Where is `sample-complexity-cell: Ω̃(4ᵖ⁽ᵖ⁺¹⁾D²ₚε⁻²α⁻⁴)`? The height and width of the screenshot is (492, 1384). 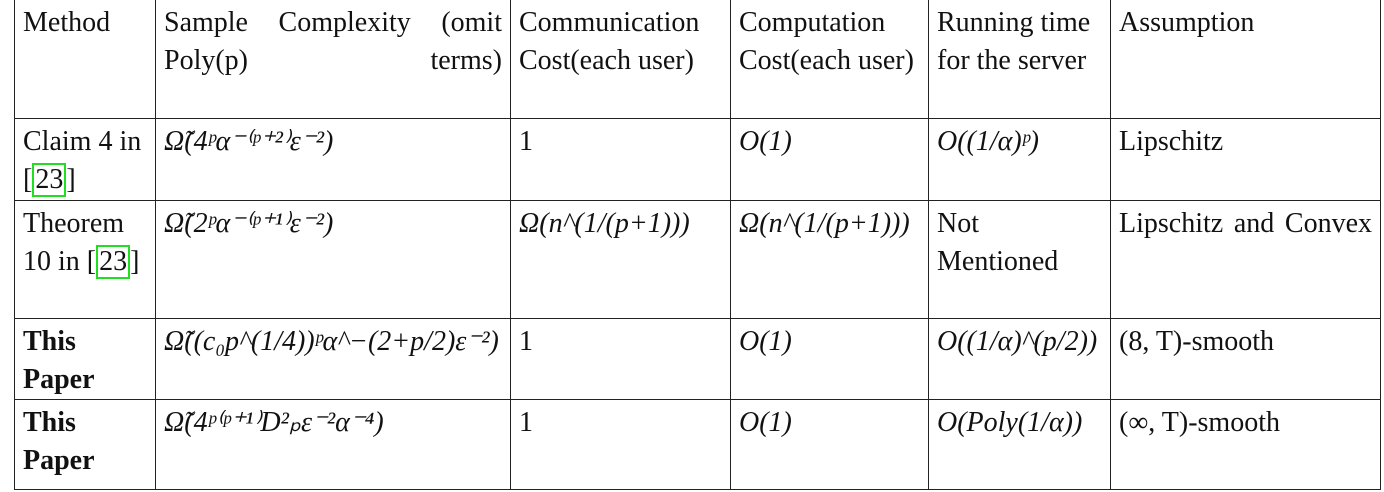
sample-complexity-cell: Ω̃(4ᵖ⁽ᵖ⁺¹⁾D²ₚε⁻²α⁻⁴) is located at coordinates (333, 444).